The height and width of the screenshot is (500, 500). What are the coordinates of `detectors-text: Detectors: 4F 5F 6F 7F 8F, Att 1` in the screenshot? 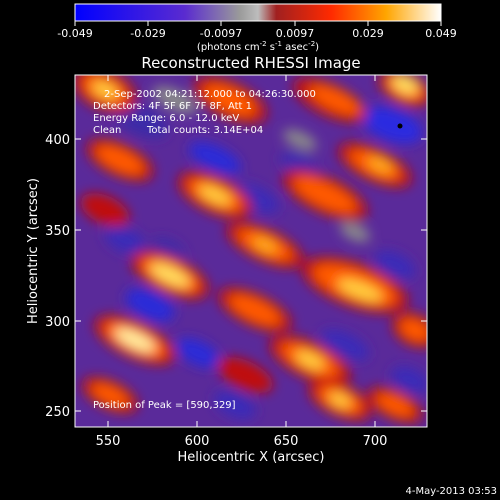 It's located at (172, 106).